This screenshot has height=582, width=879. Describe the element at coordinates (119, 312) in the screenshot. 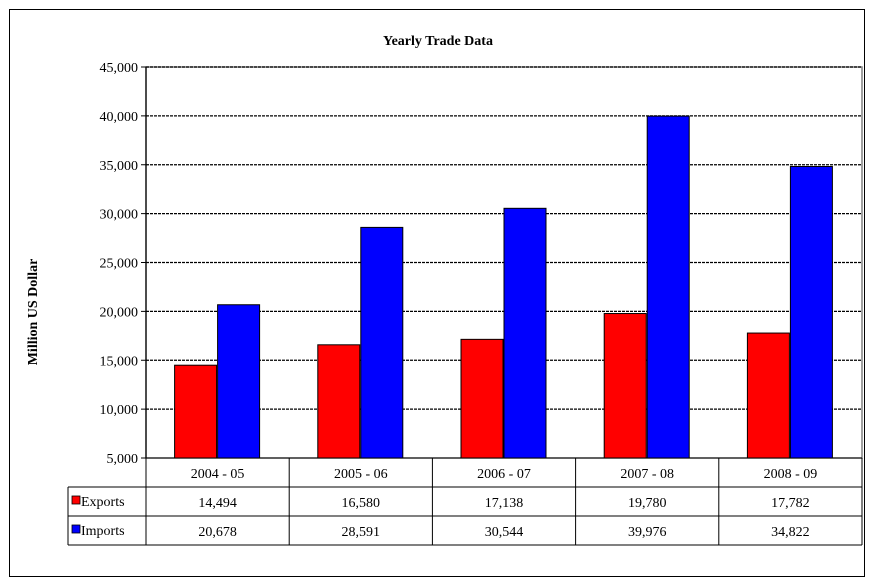

I see `y-tick-label: 20,000` at that location.